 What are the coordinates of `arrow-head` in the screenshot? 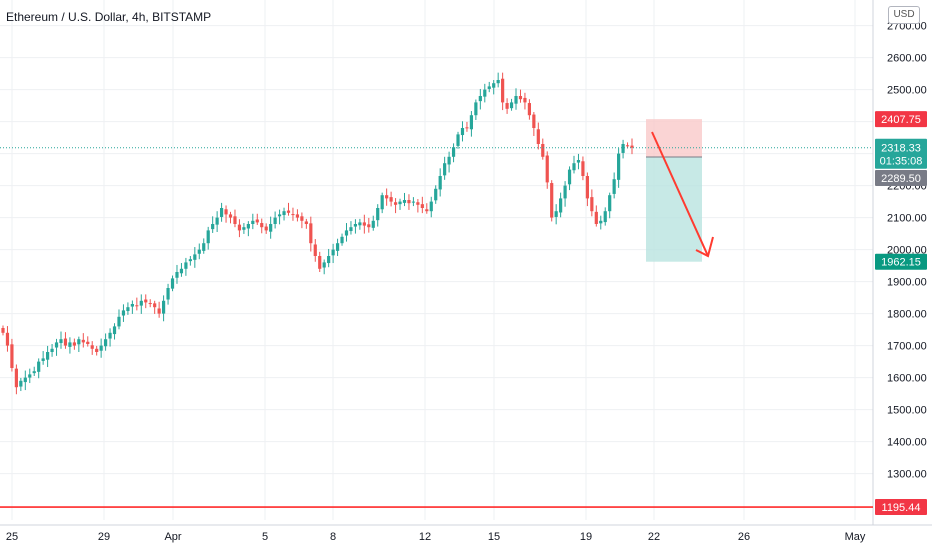 It's located at (704, 247).